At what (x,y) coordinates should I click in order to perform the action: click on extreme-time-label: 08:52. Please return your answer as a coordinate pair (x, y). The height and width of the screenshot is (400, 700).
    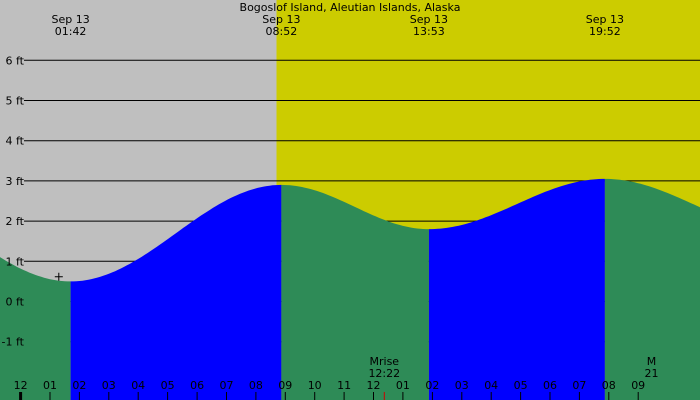
    Looking at the image, I should click on (282, 31).